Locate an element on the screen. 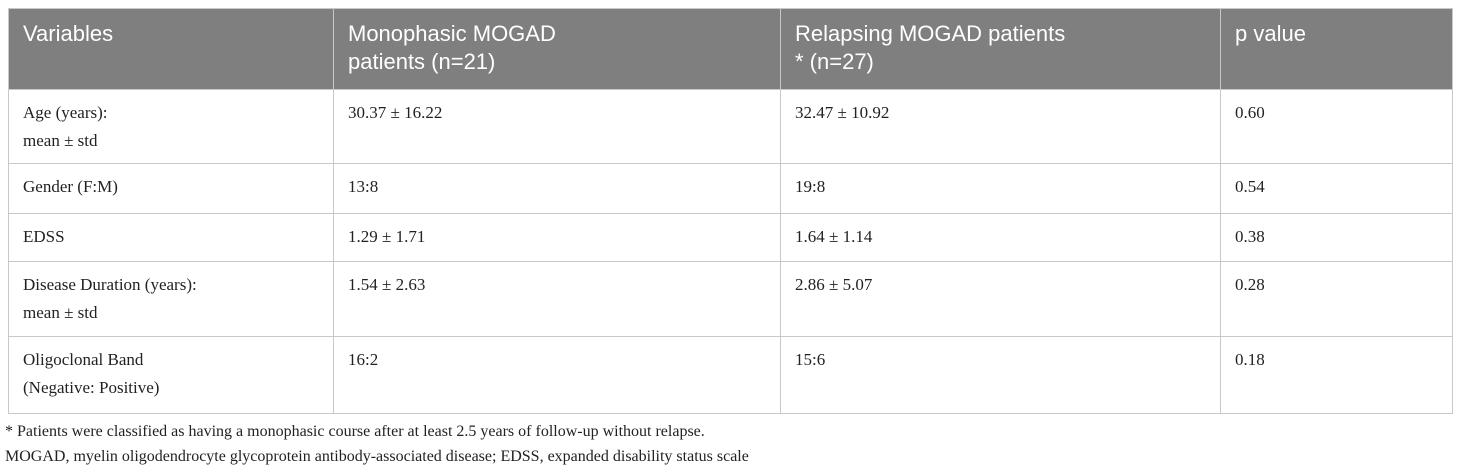 This screenshot has height=474, width=1460. table-cell: 0.60 is located at coordinates (1336, 126).